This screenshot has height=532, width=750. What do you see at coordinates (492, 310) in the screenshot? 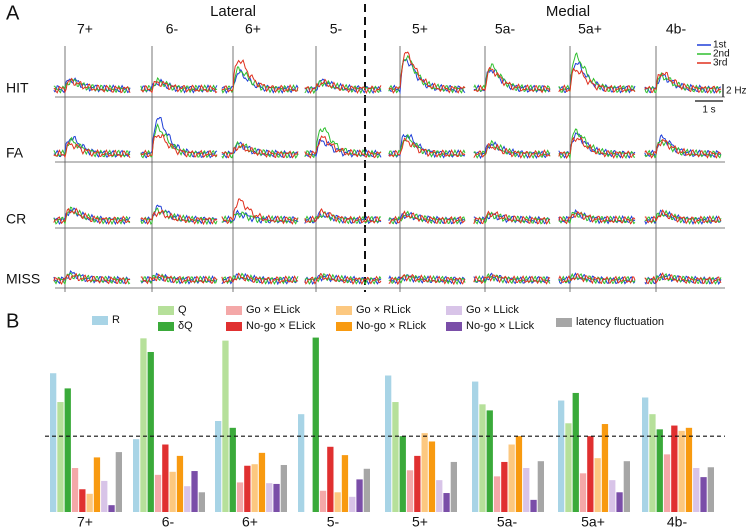
I see `legend-label: Go × LLick` at bounding box center [492, 310].